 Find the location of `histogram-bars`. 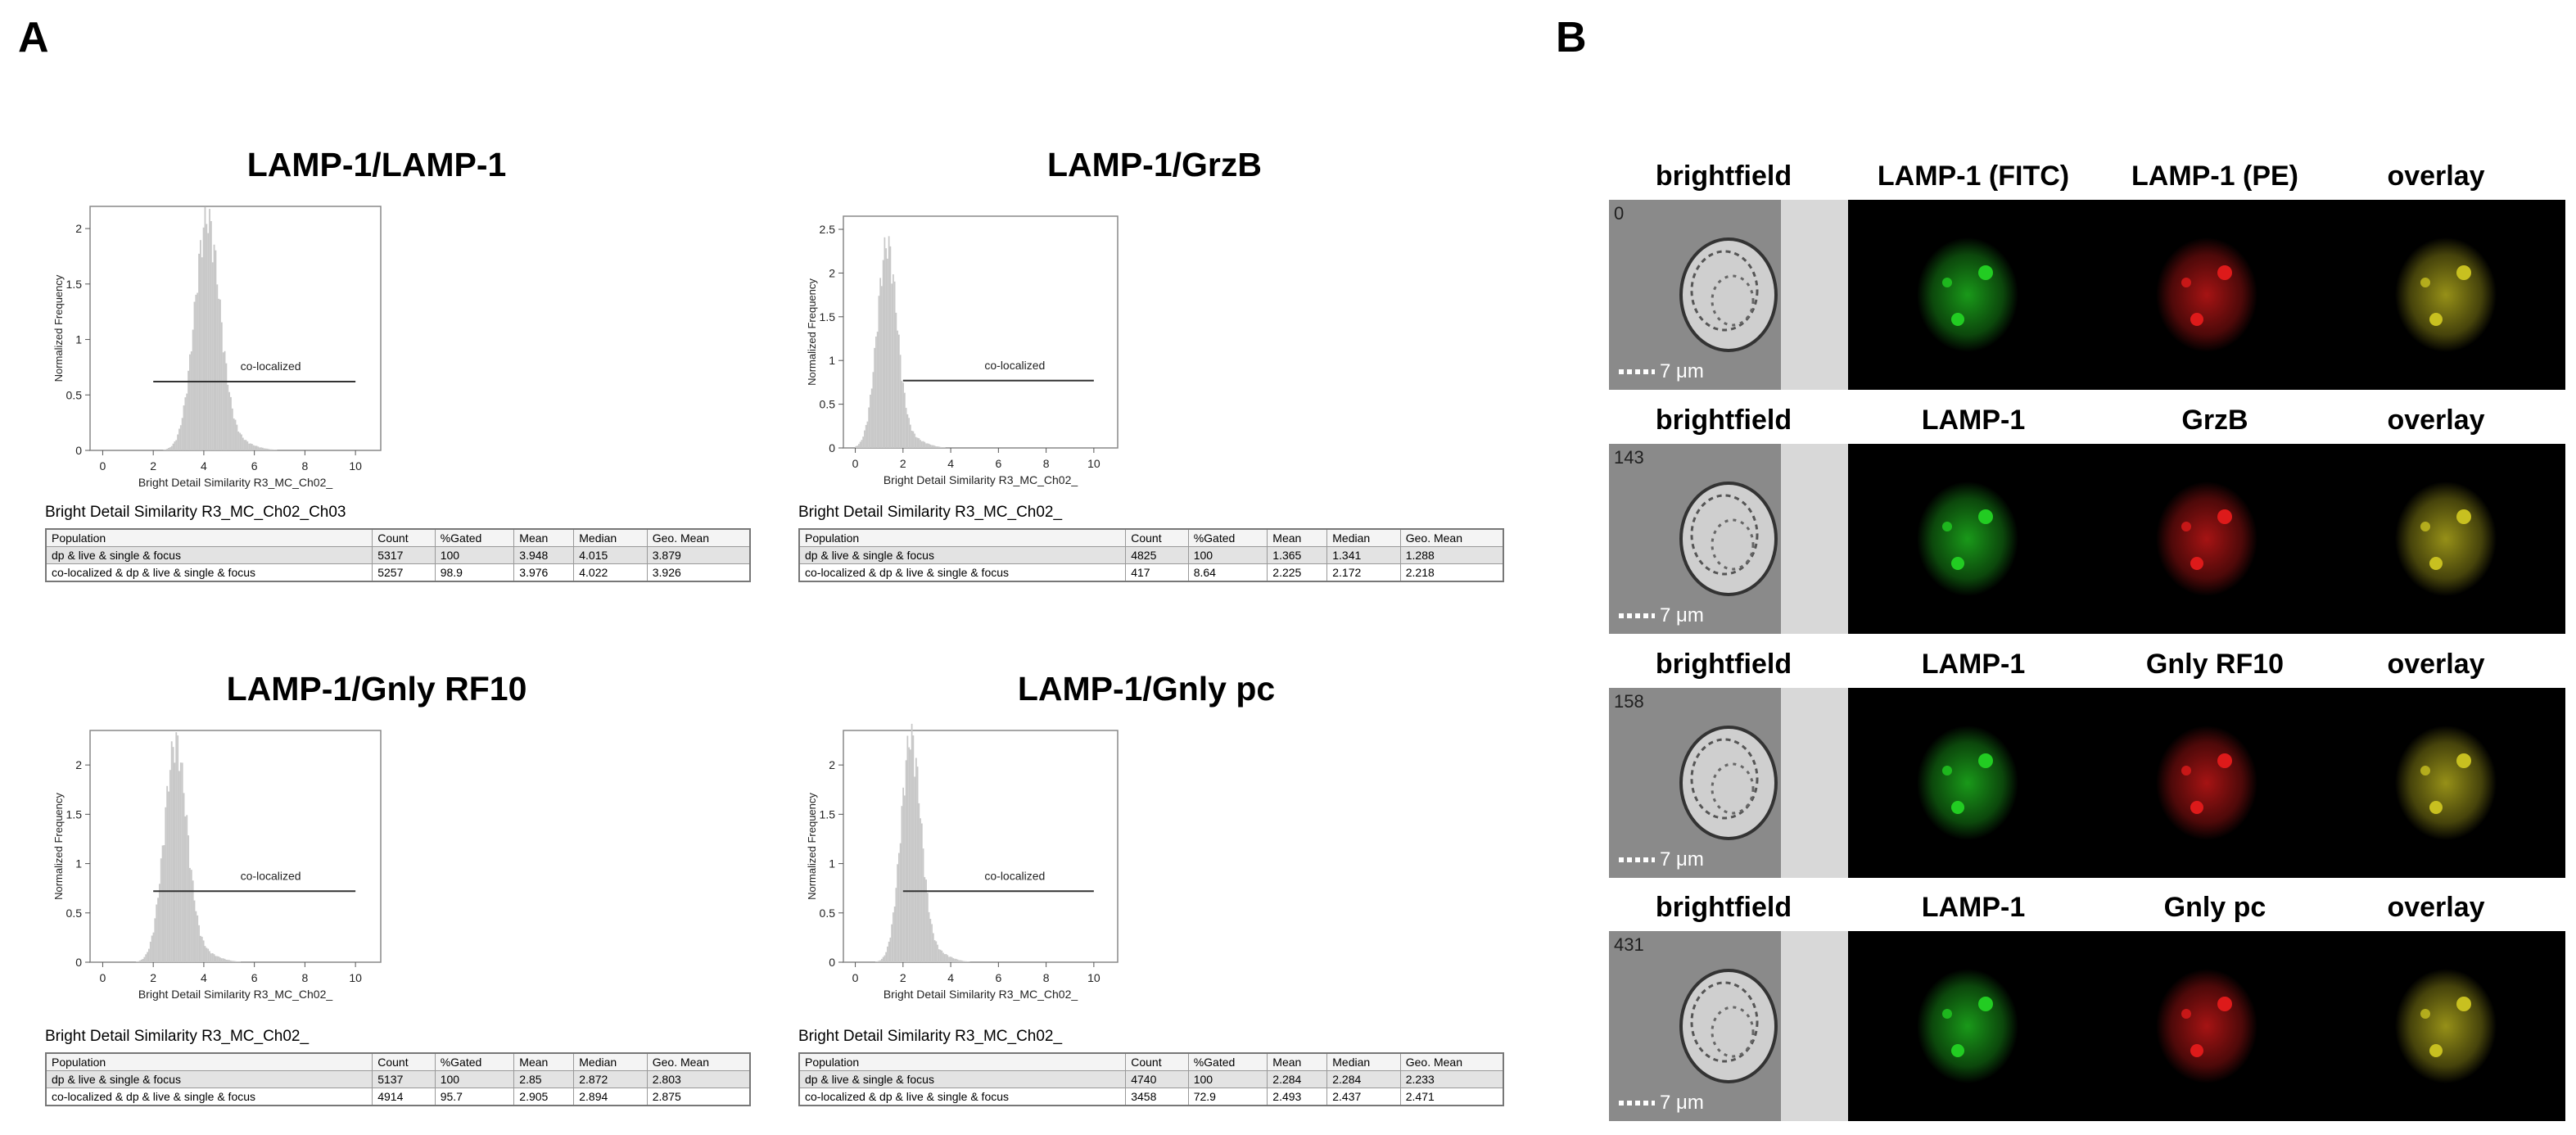

histogram-bars is located at coordinates (922, 843).